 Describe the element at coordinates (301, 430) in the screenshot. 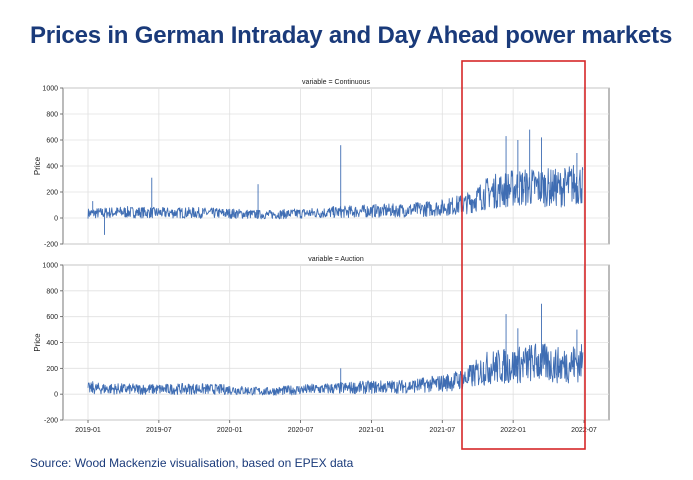

I see `x-tick-label: 2020-07` at that location.